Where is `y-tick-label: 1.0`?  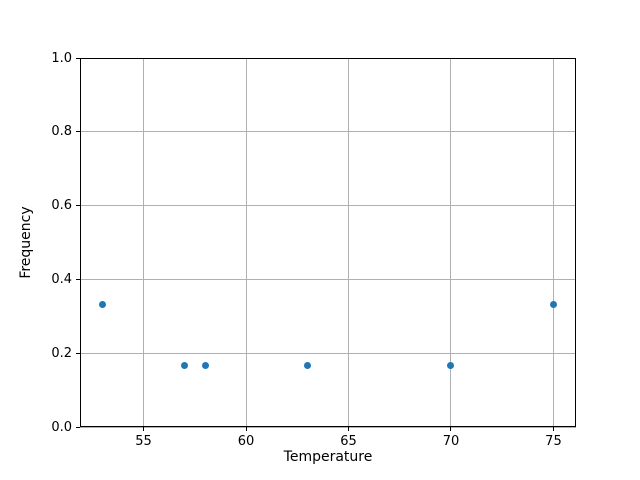 y-tick-label: 1.0 is located at coordinates (61, 58).